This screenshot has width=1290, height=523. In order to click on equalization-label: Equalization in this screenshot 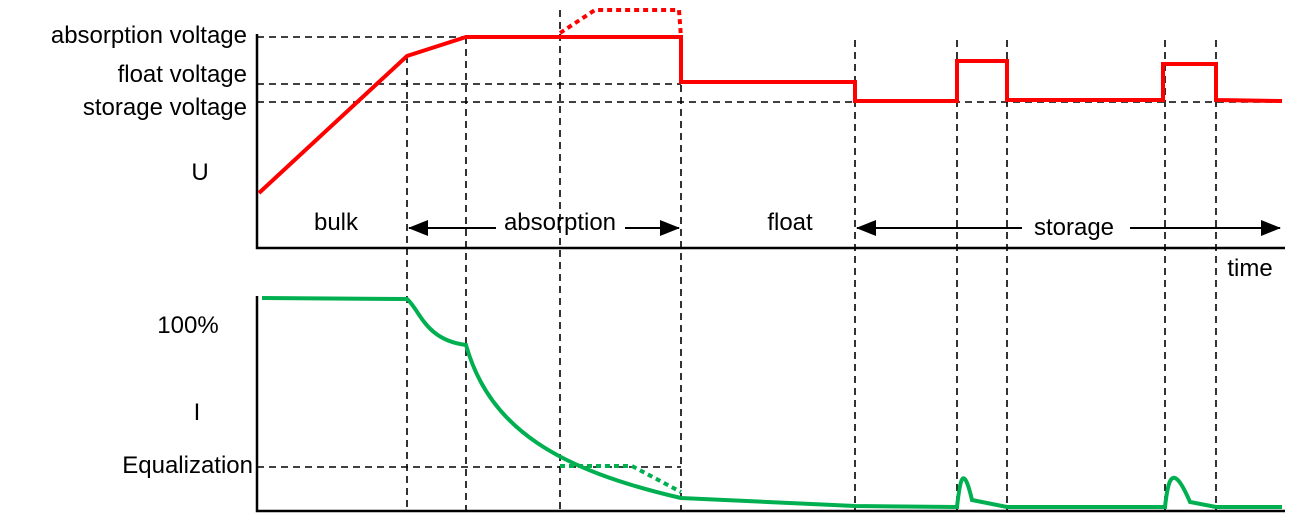, I will do `click(187, 465)`.